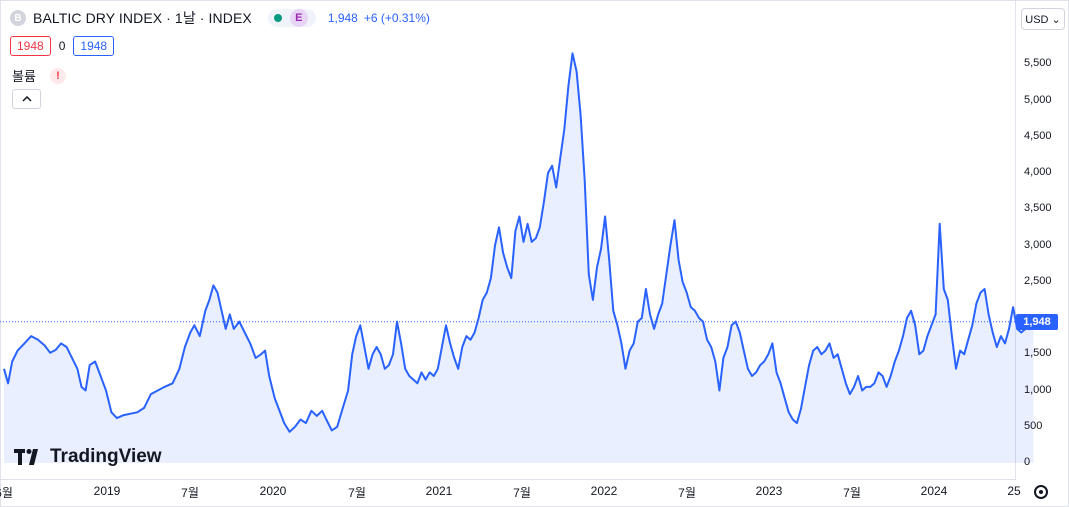  Describe the element at coordinates (342, 18) in the screenshot. I see `last-price-value: 1,948` at that location.